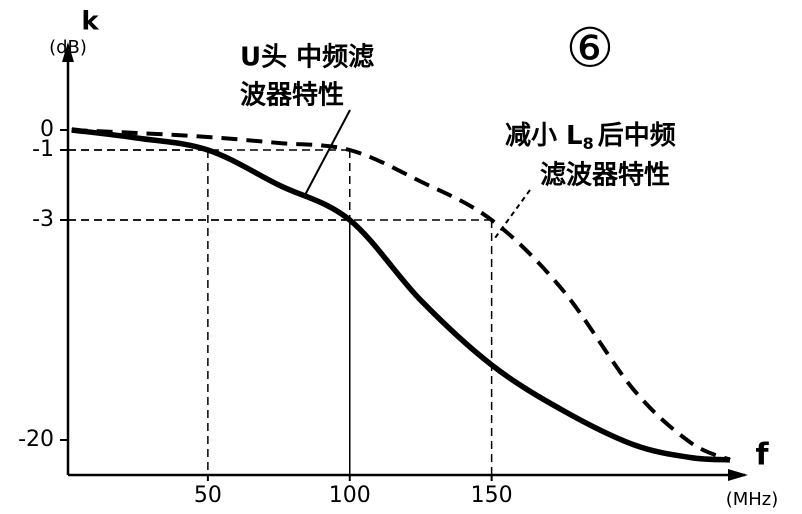 The height and width of the screenshot is (514, 802). Describe the element at coordinates (605, 175) in the screenshot. I see `annotation: 滤波器特性` at that location.